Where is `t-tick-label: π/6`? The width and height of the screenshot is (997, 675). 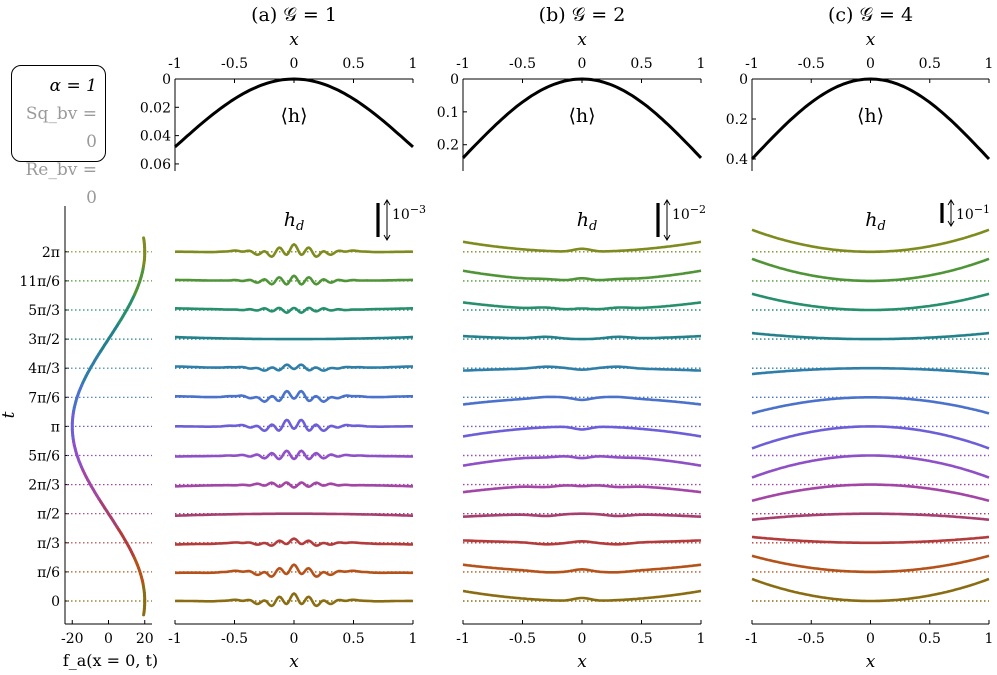
t-tick-label: π/6 is located at coordinates (48, 573).